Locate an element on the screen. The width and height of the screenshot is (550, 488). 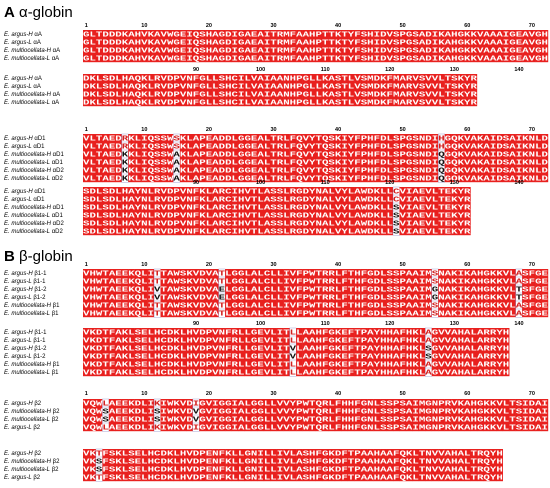
residue: R is located at coordinates (125, 140).